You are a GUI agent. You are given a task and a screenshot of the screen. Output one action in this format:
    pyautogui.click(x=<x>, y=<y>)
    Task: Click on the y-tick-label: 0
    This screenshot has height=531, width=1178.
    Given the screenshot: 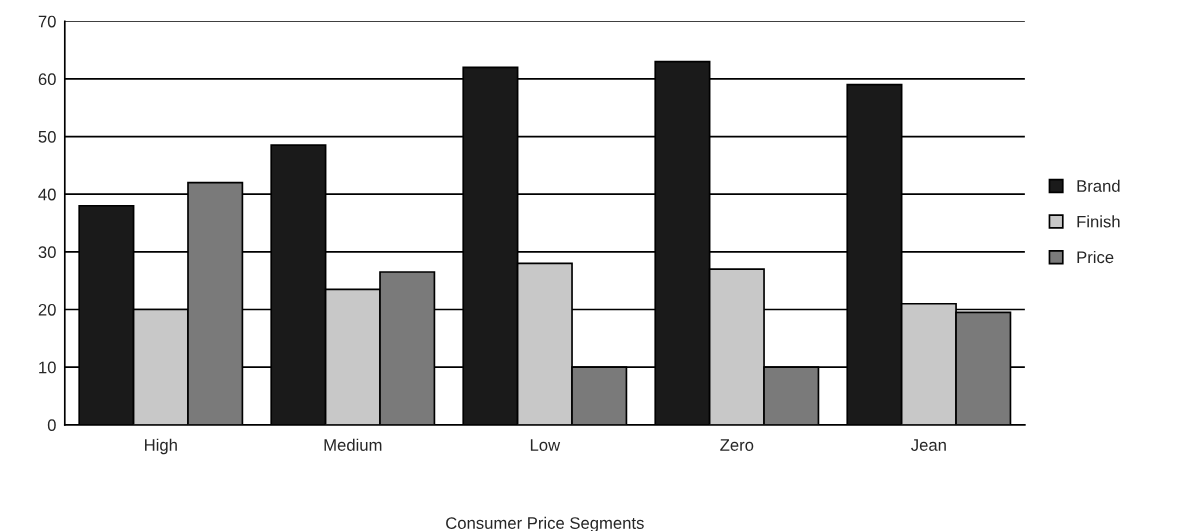 What is the action you would take?
    pyautogui.click(x=51, y=425)
    